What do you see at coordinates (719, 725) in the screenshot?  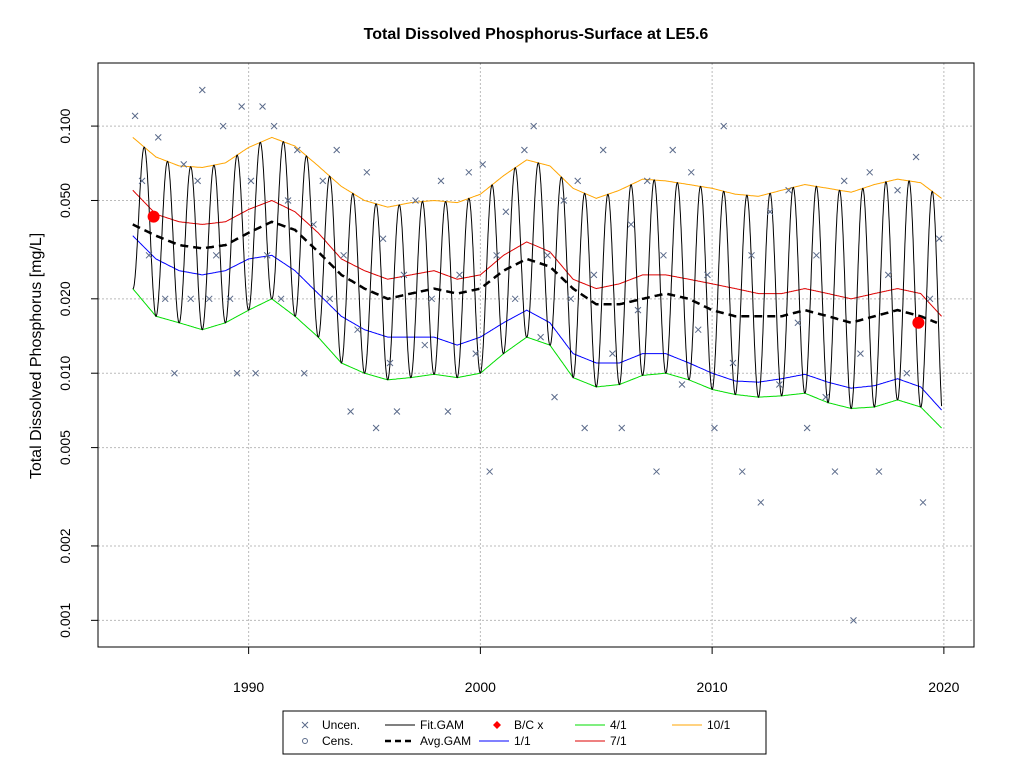 I see `legend-10-1-label: 10/1` at bounding box center [719, 725].